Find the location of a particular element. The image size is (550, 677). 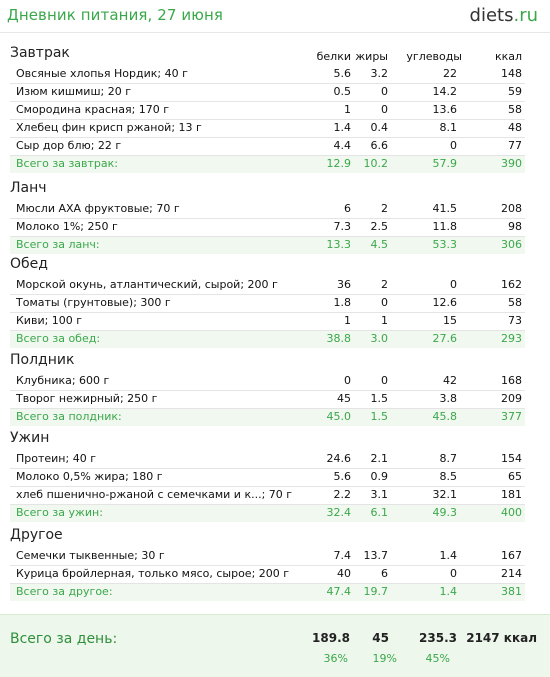

food-name: Протеин; 40 г is located at coordinates (56, 458).